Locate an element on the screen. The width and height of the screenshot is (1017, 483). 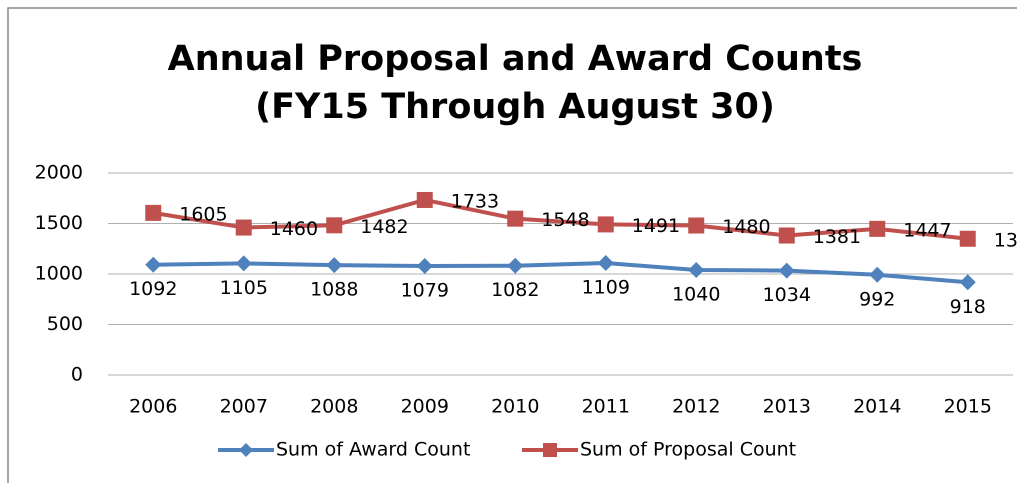
x-tick-label: 2013 is located at coordinates (787, 407).